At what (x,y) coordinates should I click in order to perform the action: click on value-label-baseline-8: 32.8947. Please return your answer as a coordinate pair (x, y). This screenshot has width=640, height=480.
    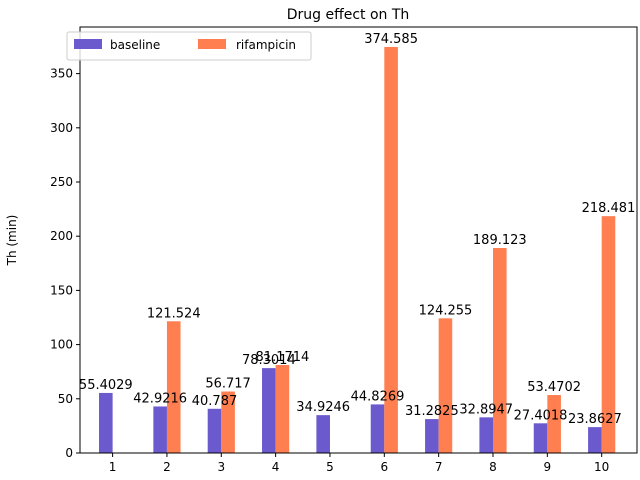
    Looking at the image, I should click on (486, 409).